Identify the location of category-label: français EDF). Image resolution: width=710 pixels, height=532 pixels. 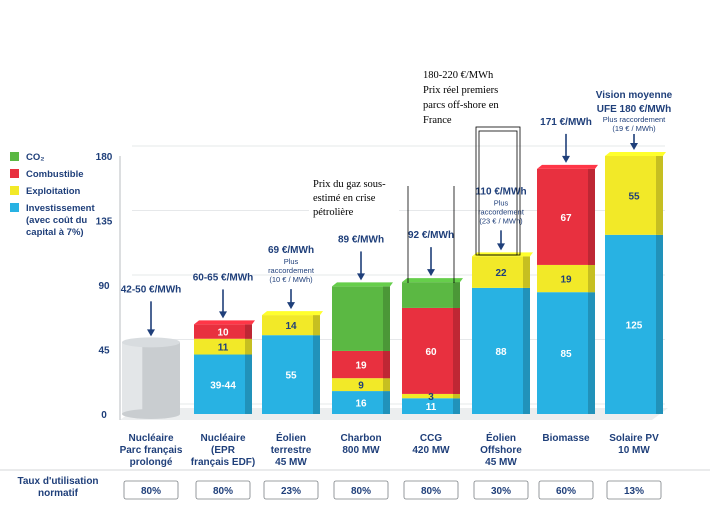
(223, 462).